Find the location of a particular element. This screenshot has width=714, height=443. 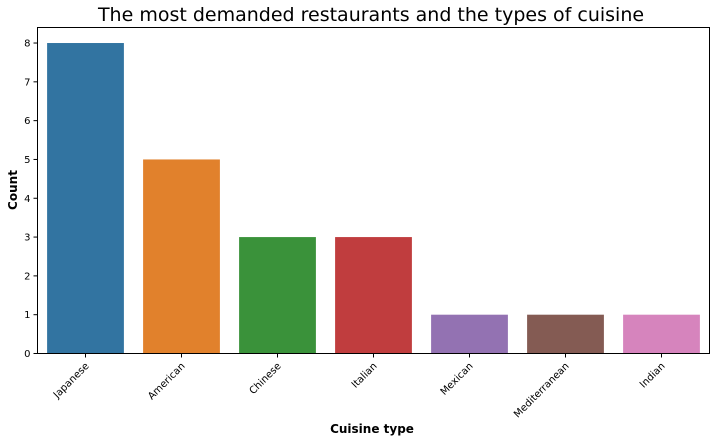

x-tick-label: Chinese is located at coordinates (266, 379).